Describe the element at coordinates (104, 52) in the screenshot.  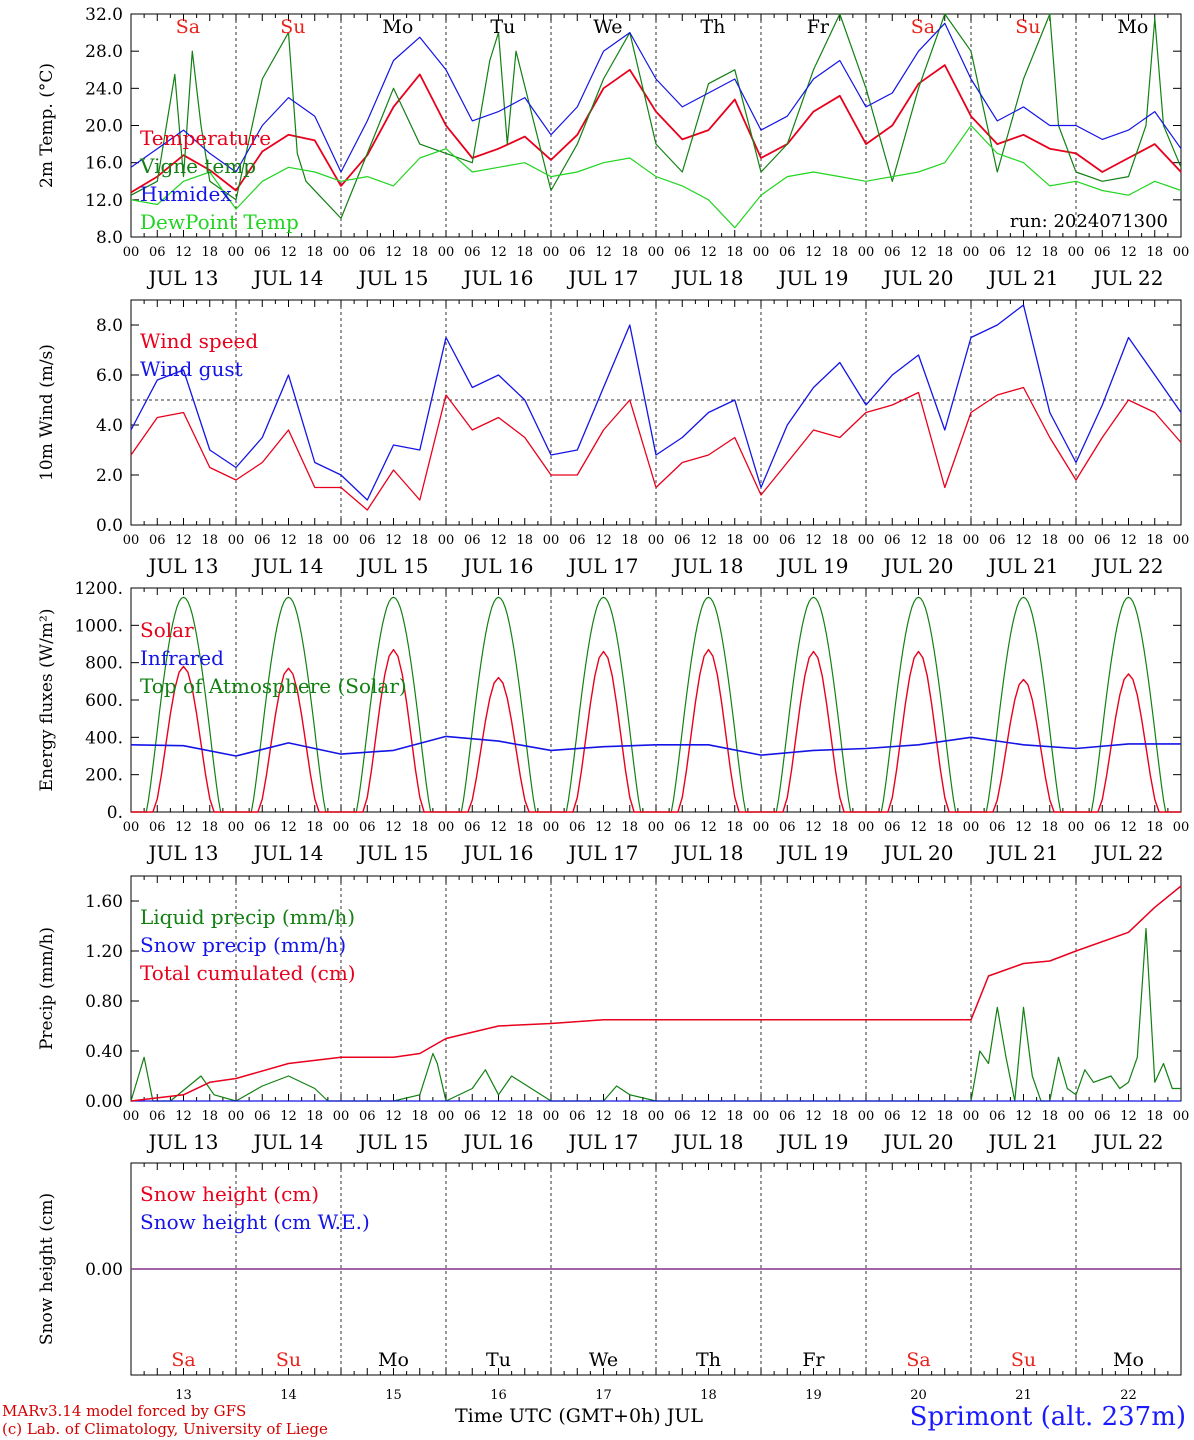
I see `y-tick-label: 28.0` at that location.